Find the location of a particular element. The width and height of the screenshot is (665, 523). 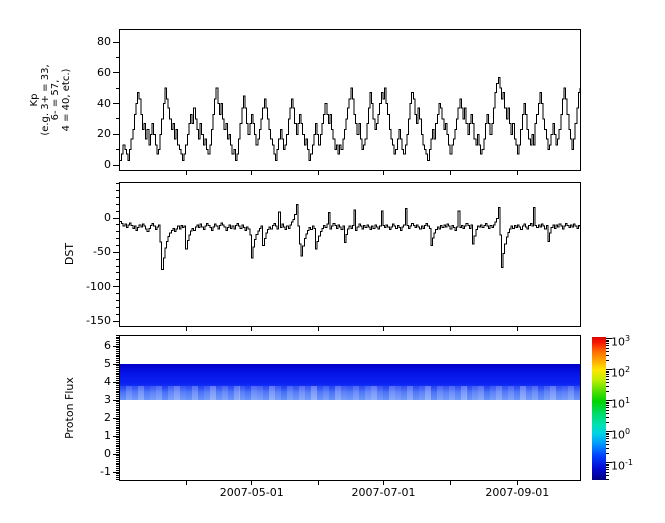

colorbar-tick-label: 10¹ is located at coordinates (621, 403).